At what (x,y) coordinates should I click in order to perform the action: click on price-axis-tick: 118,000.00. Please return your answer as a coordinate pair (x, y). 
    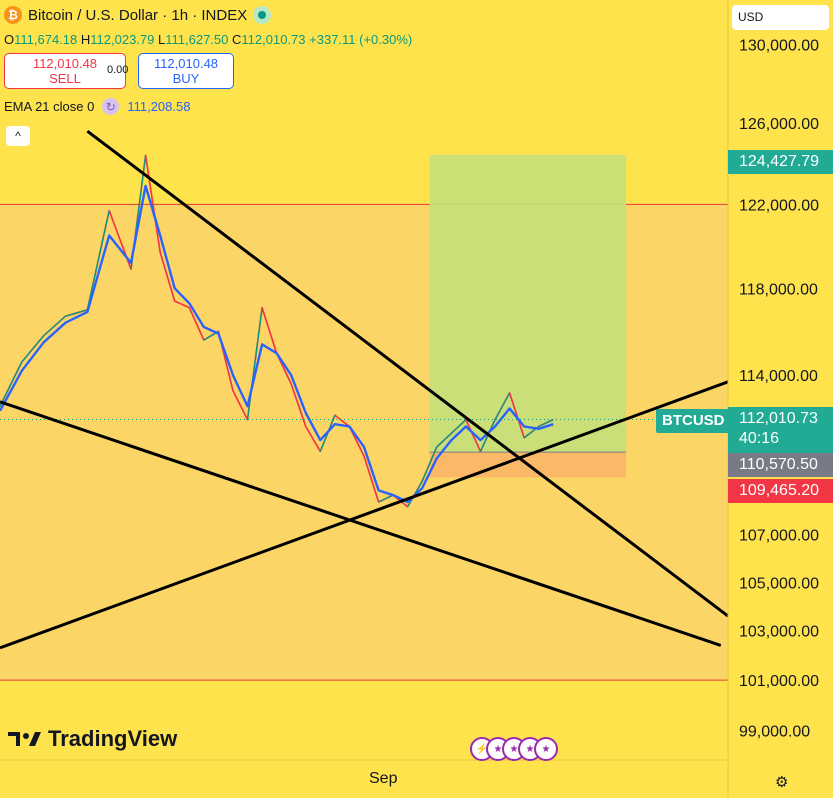
    Looking at the image, I should click on (778, 289).